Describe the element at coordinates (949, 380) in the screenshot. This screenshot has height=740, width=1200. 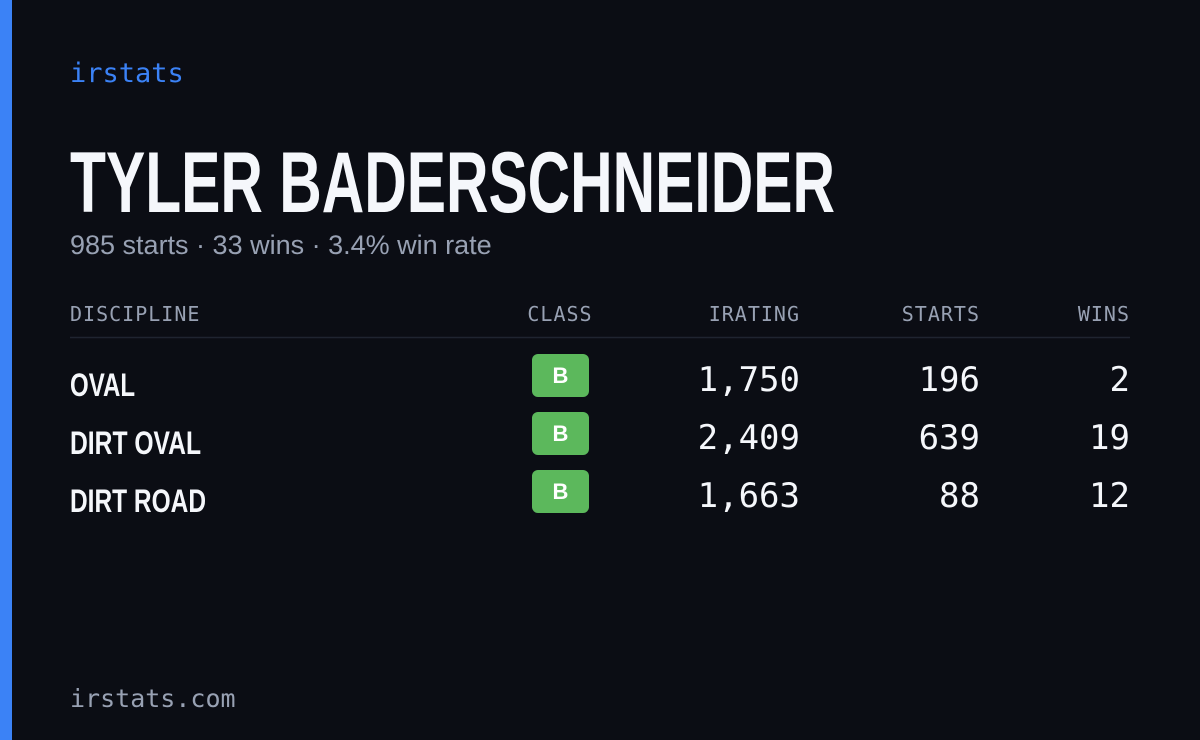
I see `starts: 196` at that location.